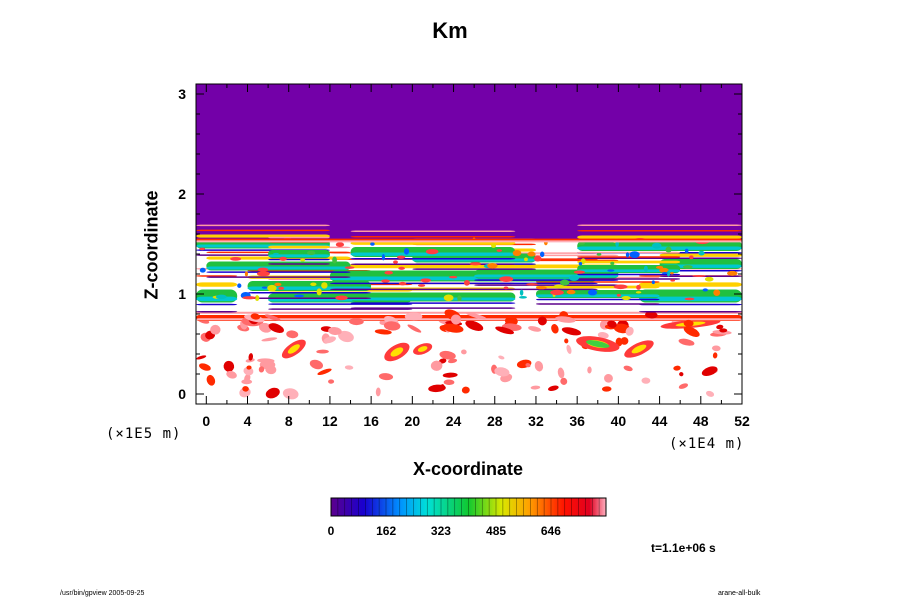  Describe the element at coordinates (371, 421) in the screenshot. I see `x-tick-label: 16` at that location.